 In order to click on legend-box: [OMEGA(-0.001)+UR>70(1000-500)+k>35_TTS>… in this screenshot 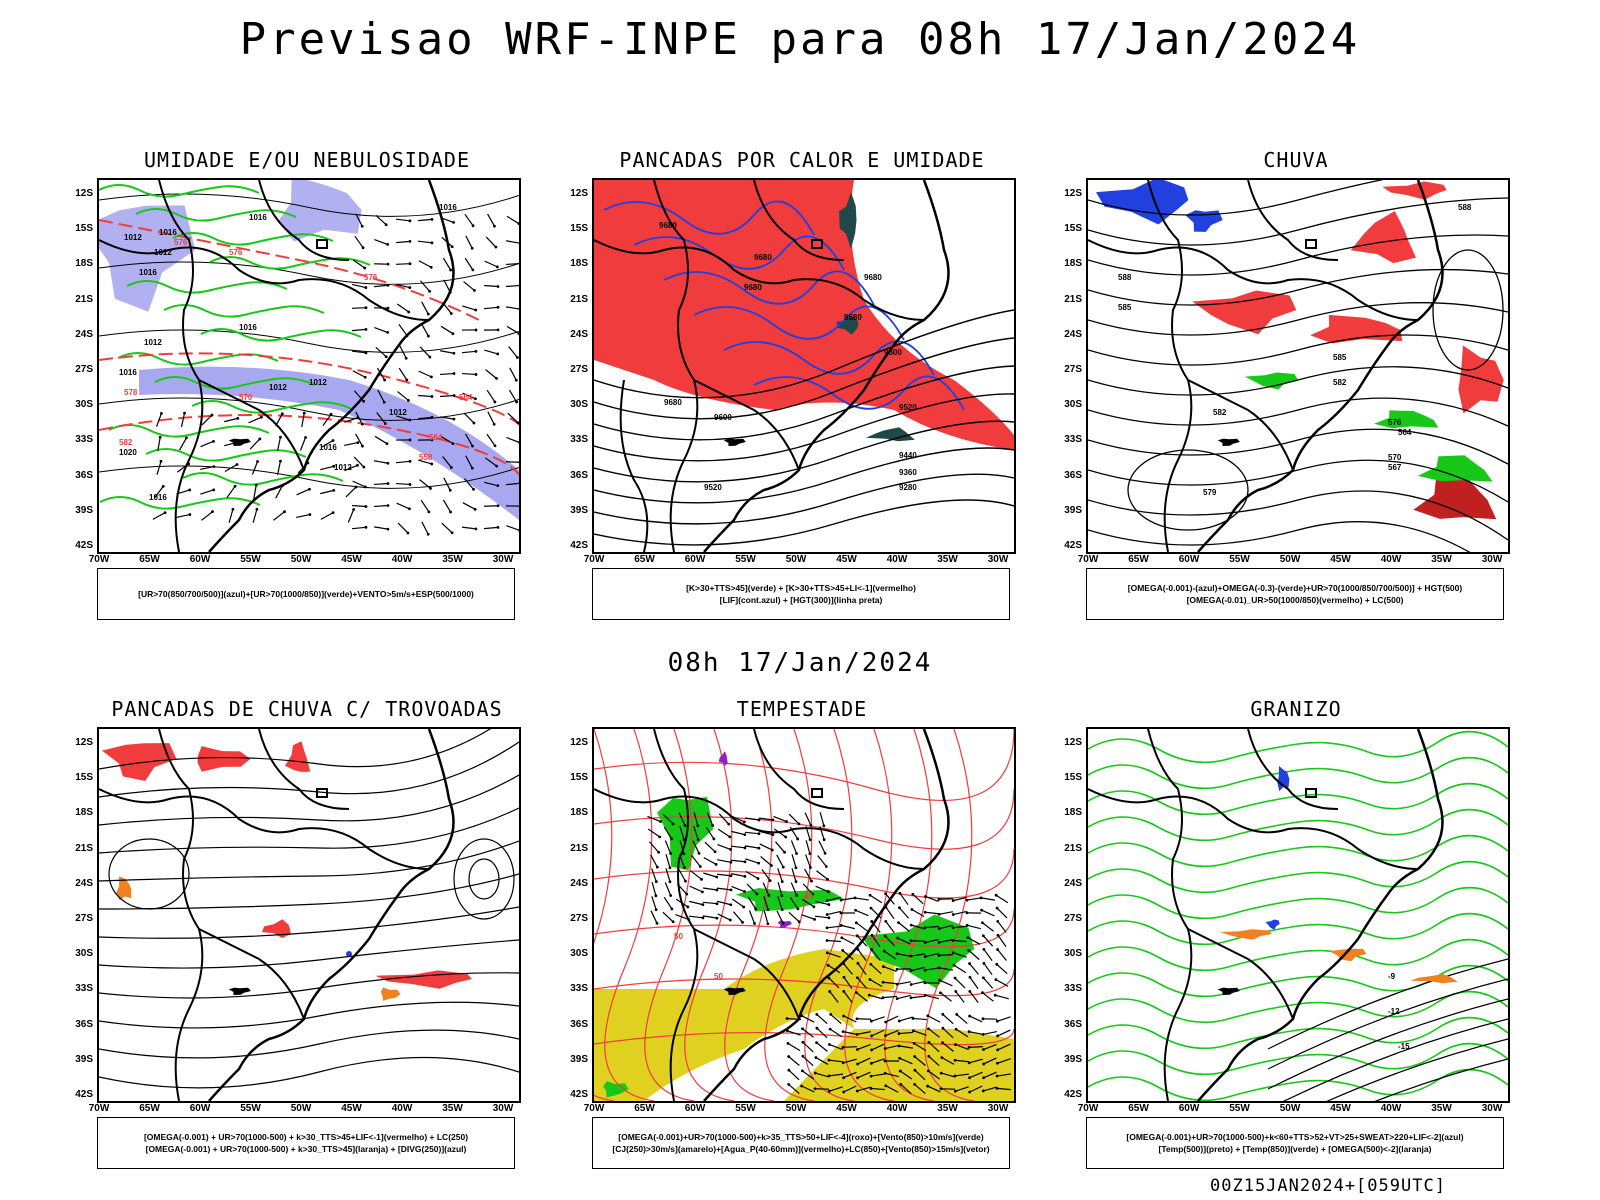, I will do `click(801, 1143)`.